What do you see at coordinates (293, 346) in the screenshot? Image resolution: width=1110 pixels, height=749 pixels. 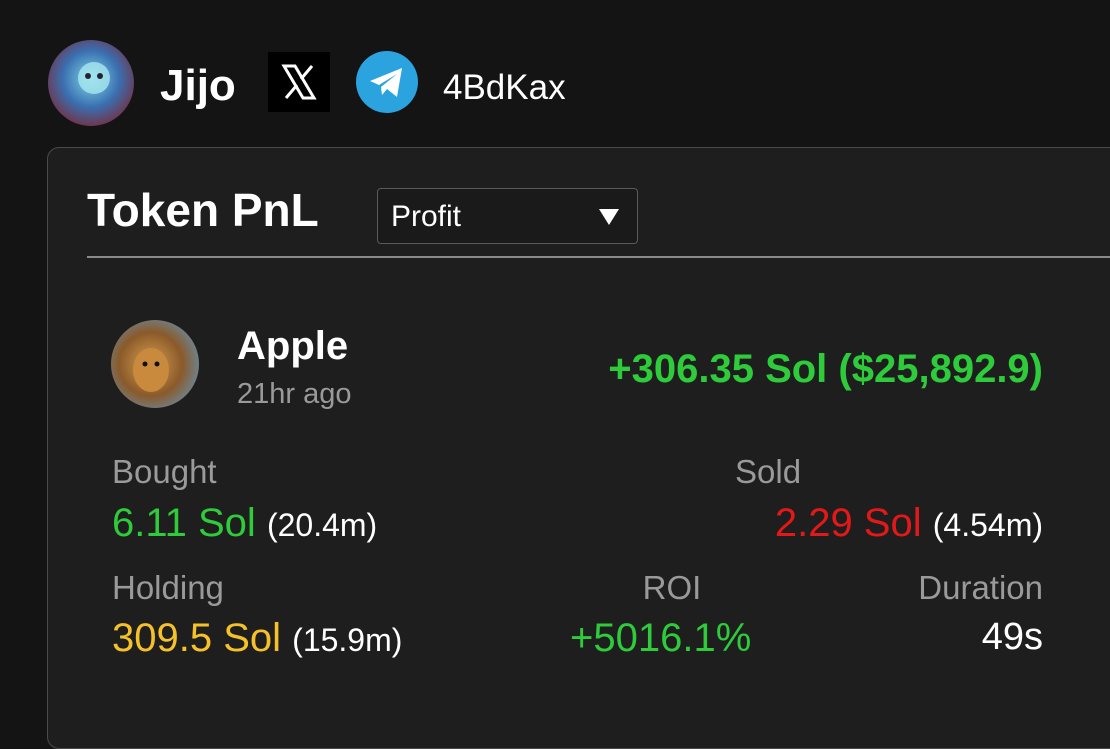 I see `token-name: Apple` at bounding box center [293, 346].